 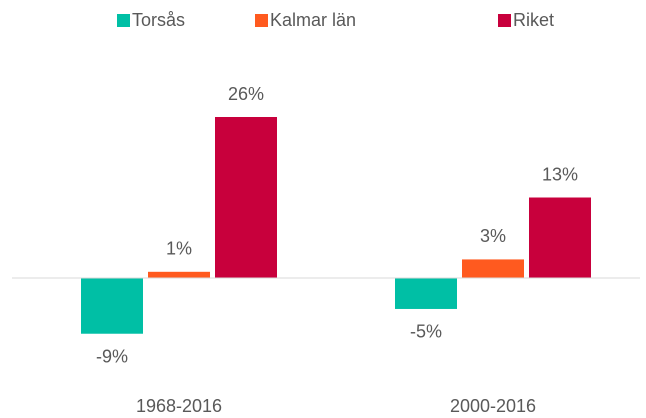 I want to click on data-label: 1%, so click(x=179, y=249).